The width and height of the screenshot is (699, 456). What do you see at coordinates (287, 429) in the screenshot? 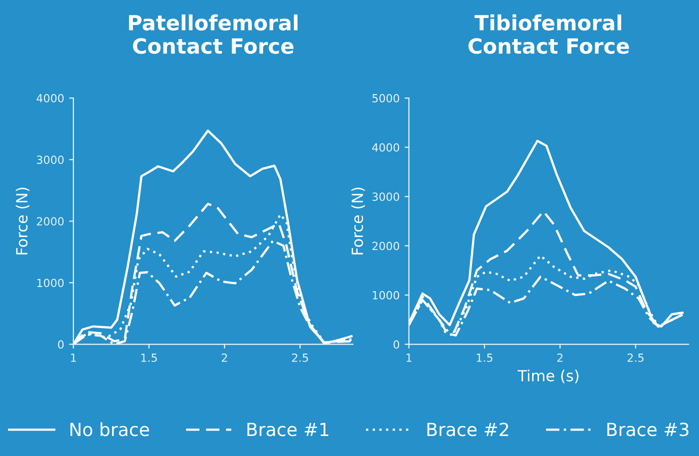
I see `legend-label: Brace #1` at bounding box center [287, 429].